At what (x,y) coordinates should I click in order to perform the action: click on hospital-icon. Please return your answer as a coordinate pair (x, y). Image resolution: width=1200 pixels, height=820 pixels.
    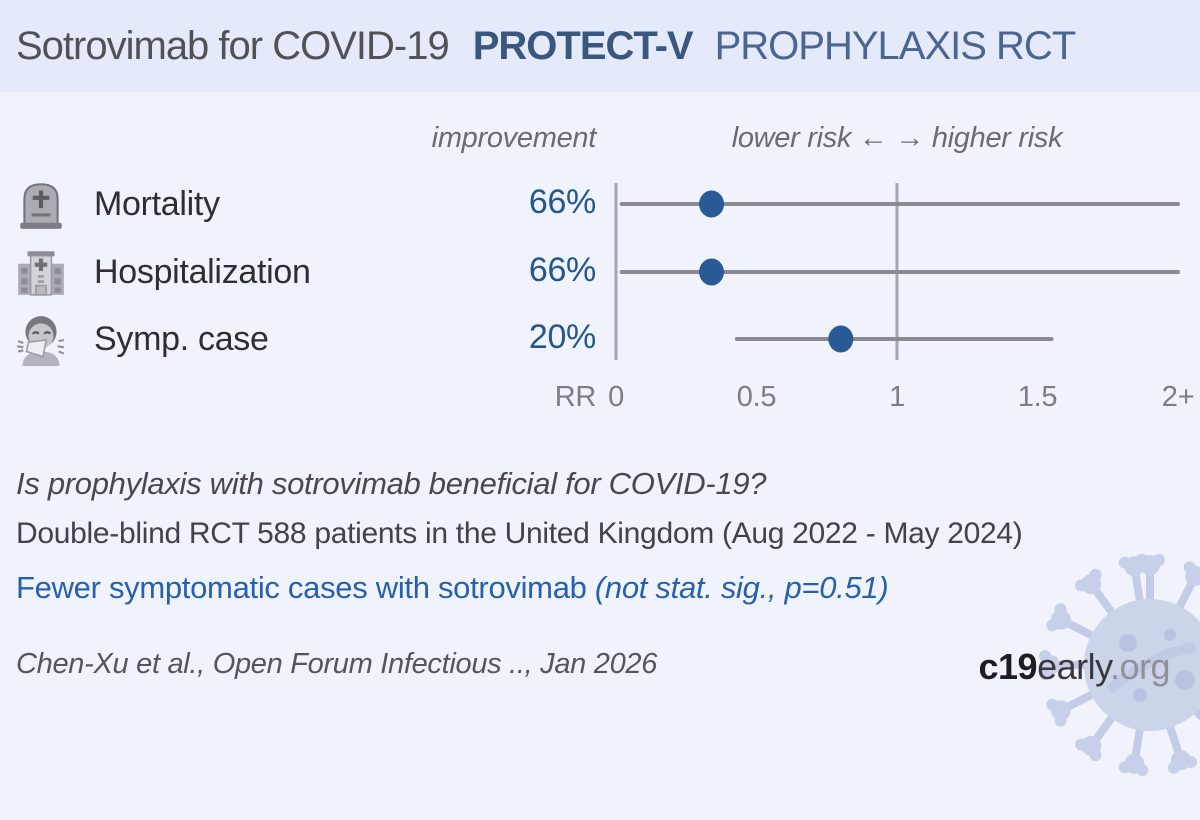
    Looking at the image, I should click on (41, 272).